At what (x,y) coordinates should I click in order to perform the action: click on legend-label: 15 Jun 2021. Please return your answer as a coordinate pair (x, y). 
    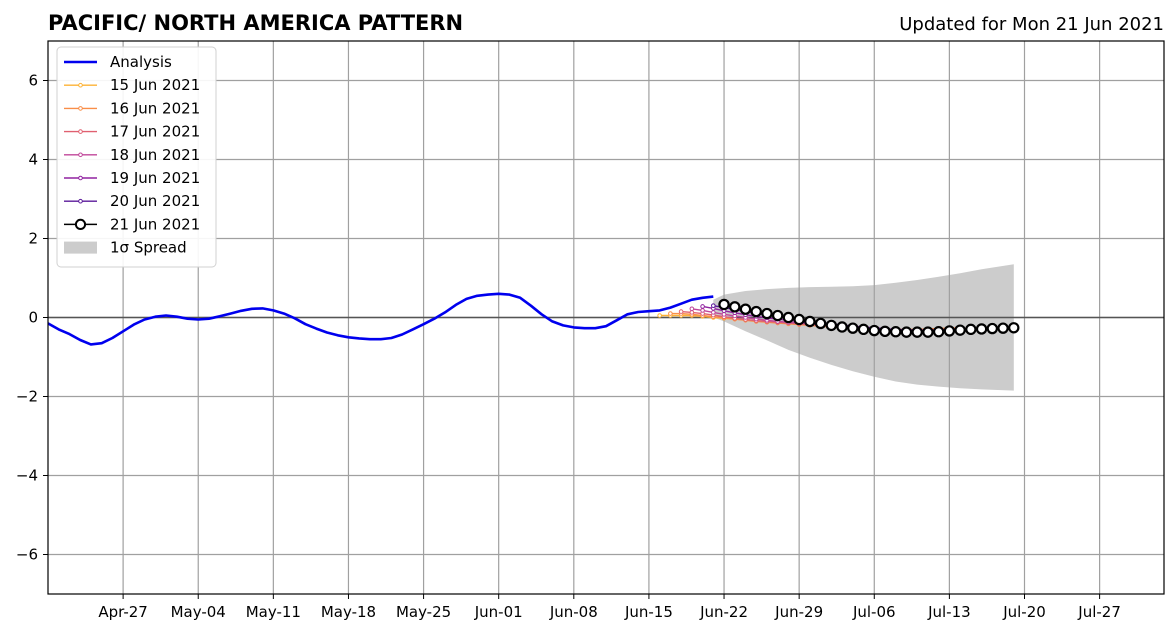
    Looking at the image, I should click on (155, 85).